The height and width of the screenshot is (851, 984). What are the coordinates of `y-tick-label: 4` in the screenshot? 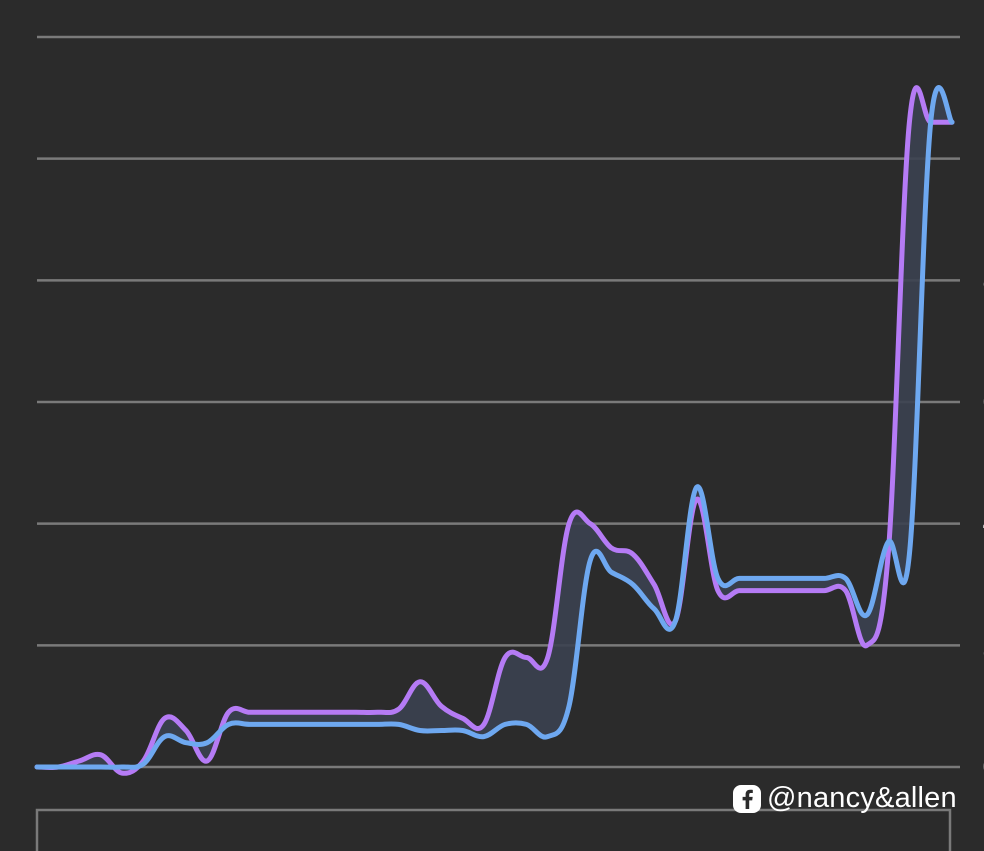 It's located at (983, 525).